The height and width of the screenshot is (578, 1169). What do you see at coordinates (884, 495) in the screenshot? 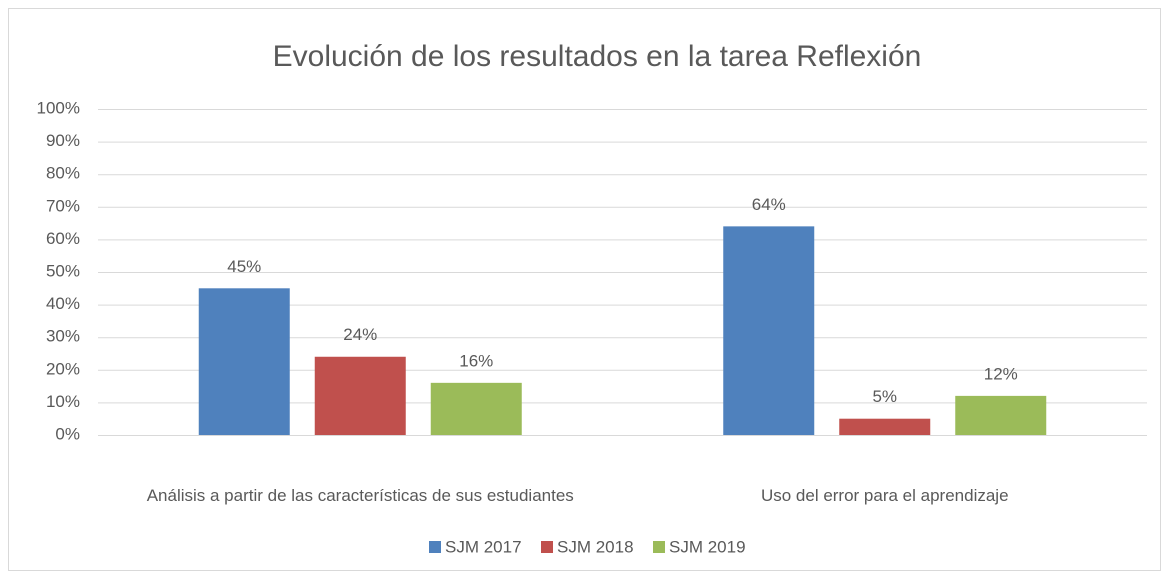
I see `x-tick-label: Uso del error para el aprendizaje` at bounding box center [884, 495].